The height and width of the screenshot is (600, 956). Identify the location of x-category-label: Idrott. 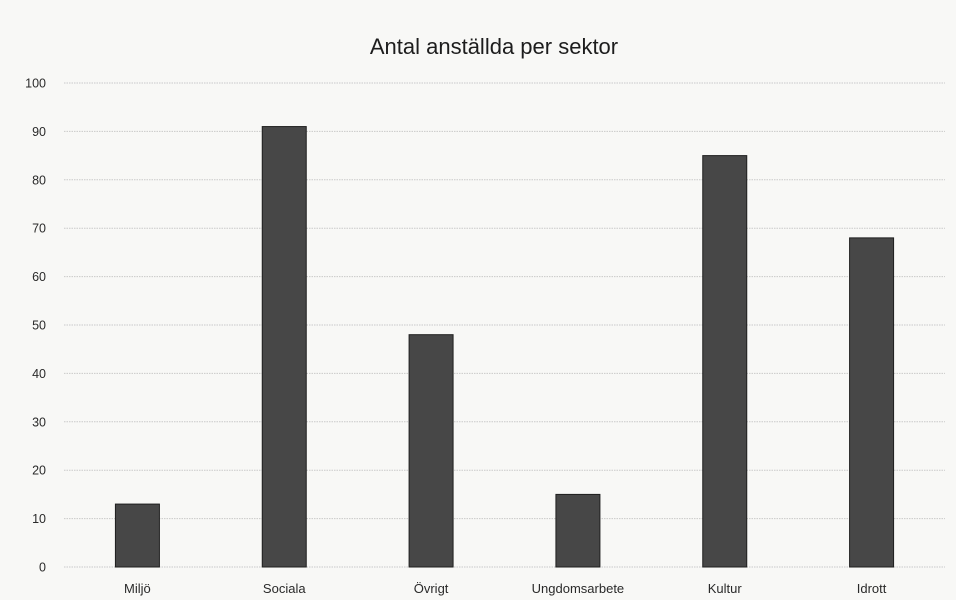
(872, 588).